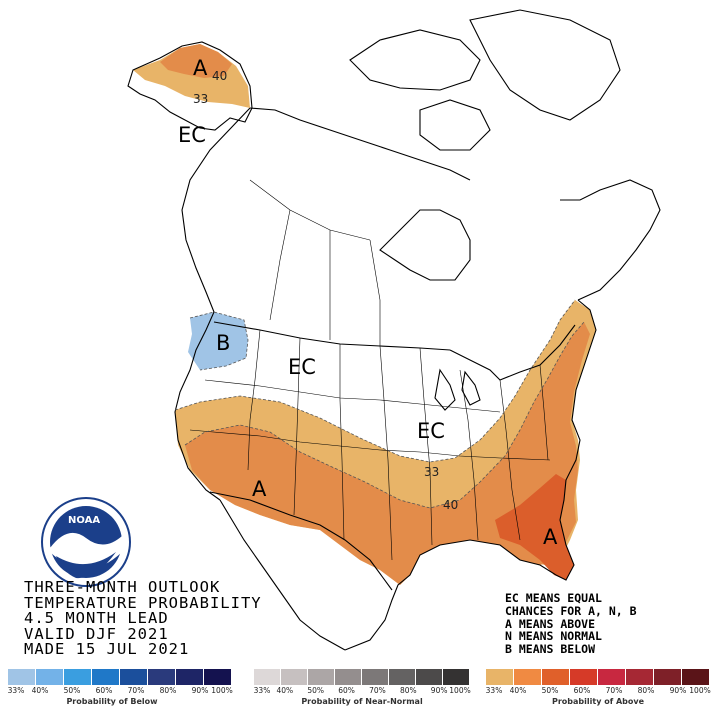 This screenshot has width=719, height=707. I want to click on label-north-central-ec: EC, so click(302, 367).